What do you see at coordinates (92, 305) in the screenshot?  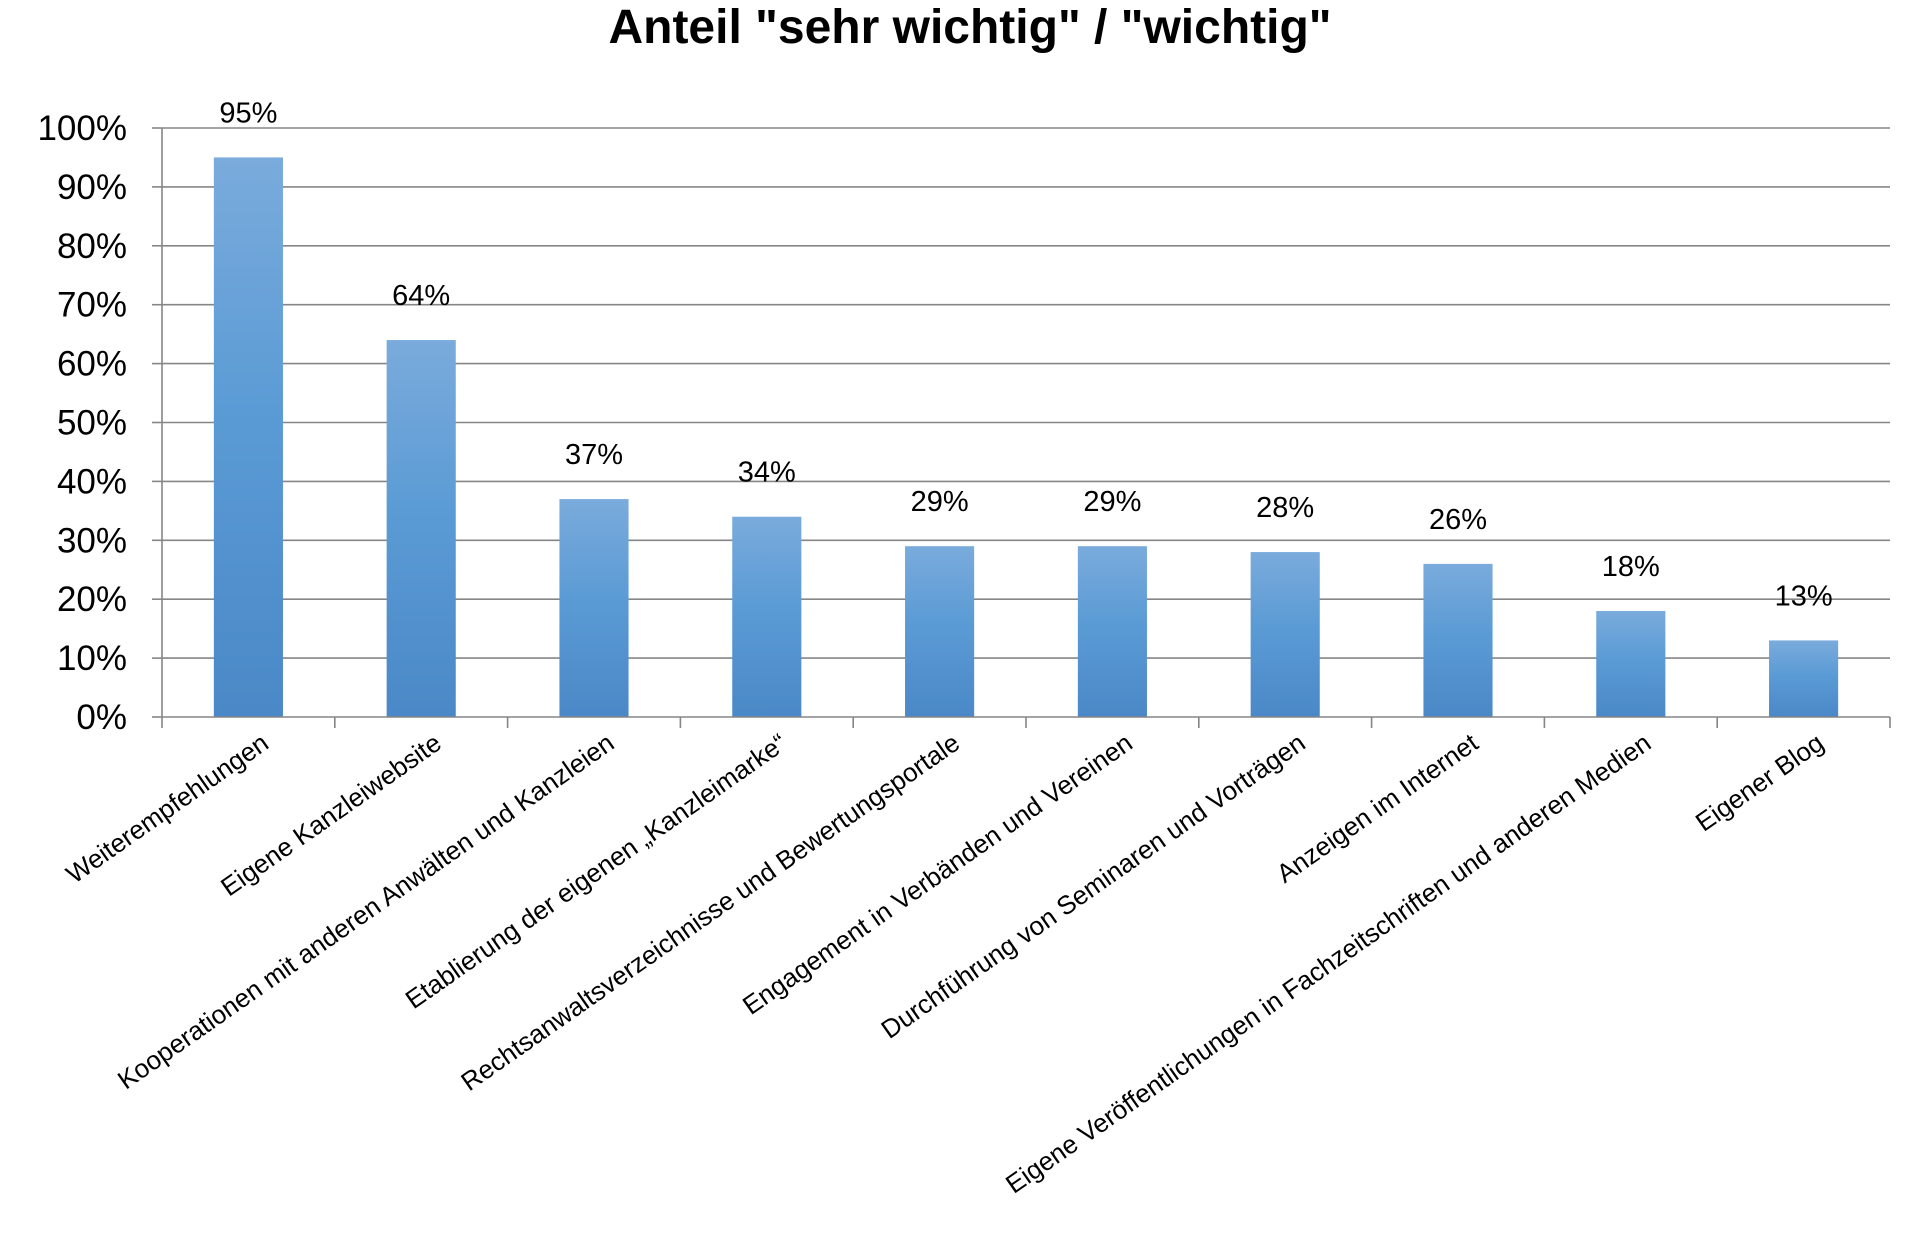 I see `y-tick-label: 70%` at bounding box center [92, 305].